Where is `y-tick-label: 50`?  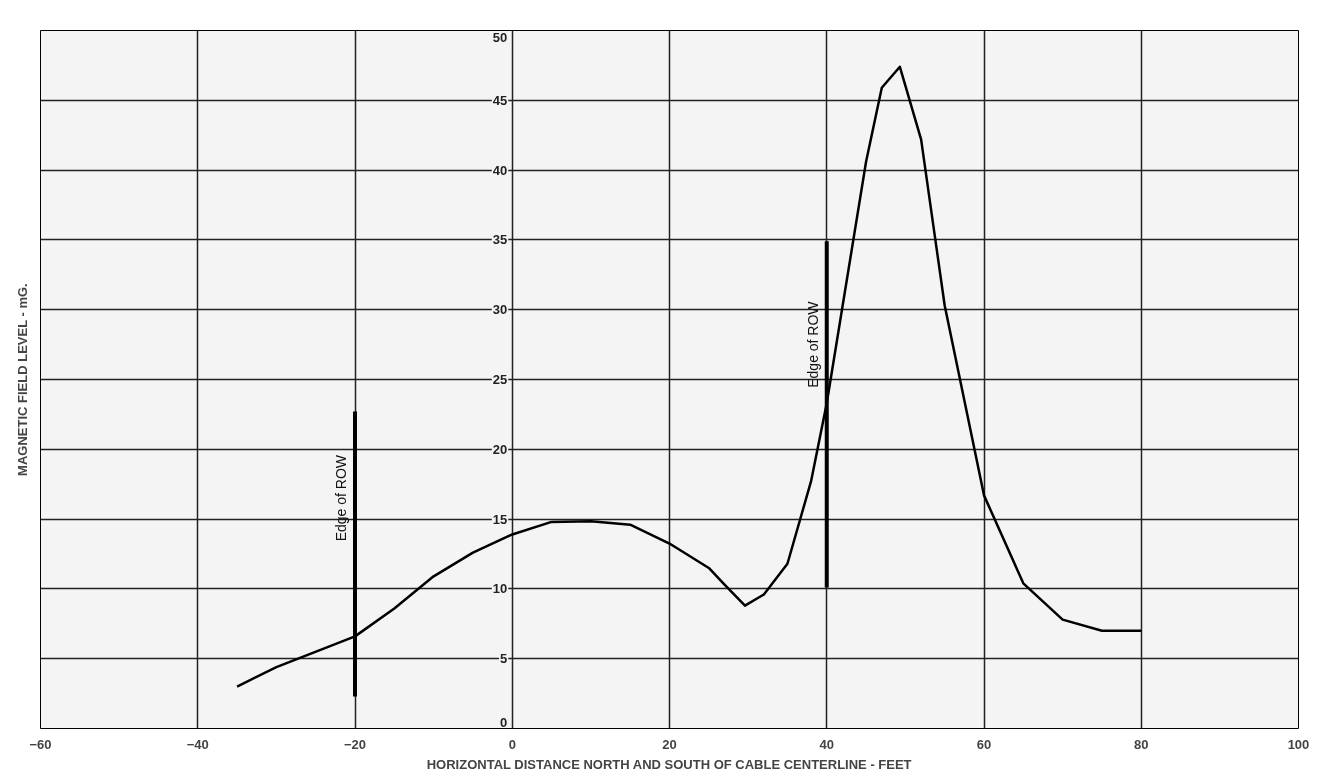
y-tick-label: 50 is located at coordinates (500, 37).